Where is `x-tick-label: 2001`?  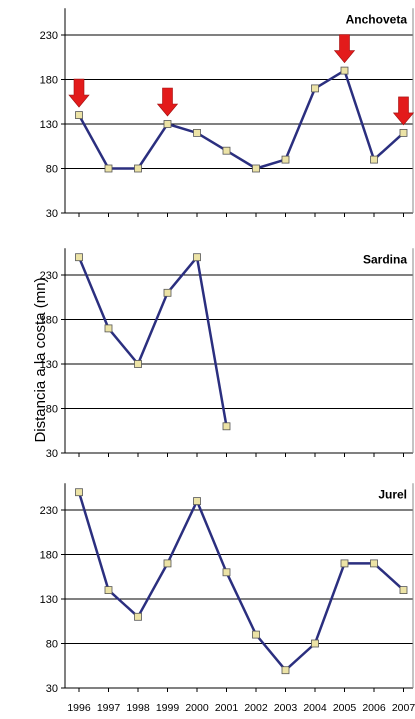
x-tick-label: 2001 is located at coordinates (227, 708).